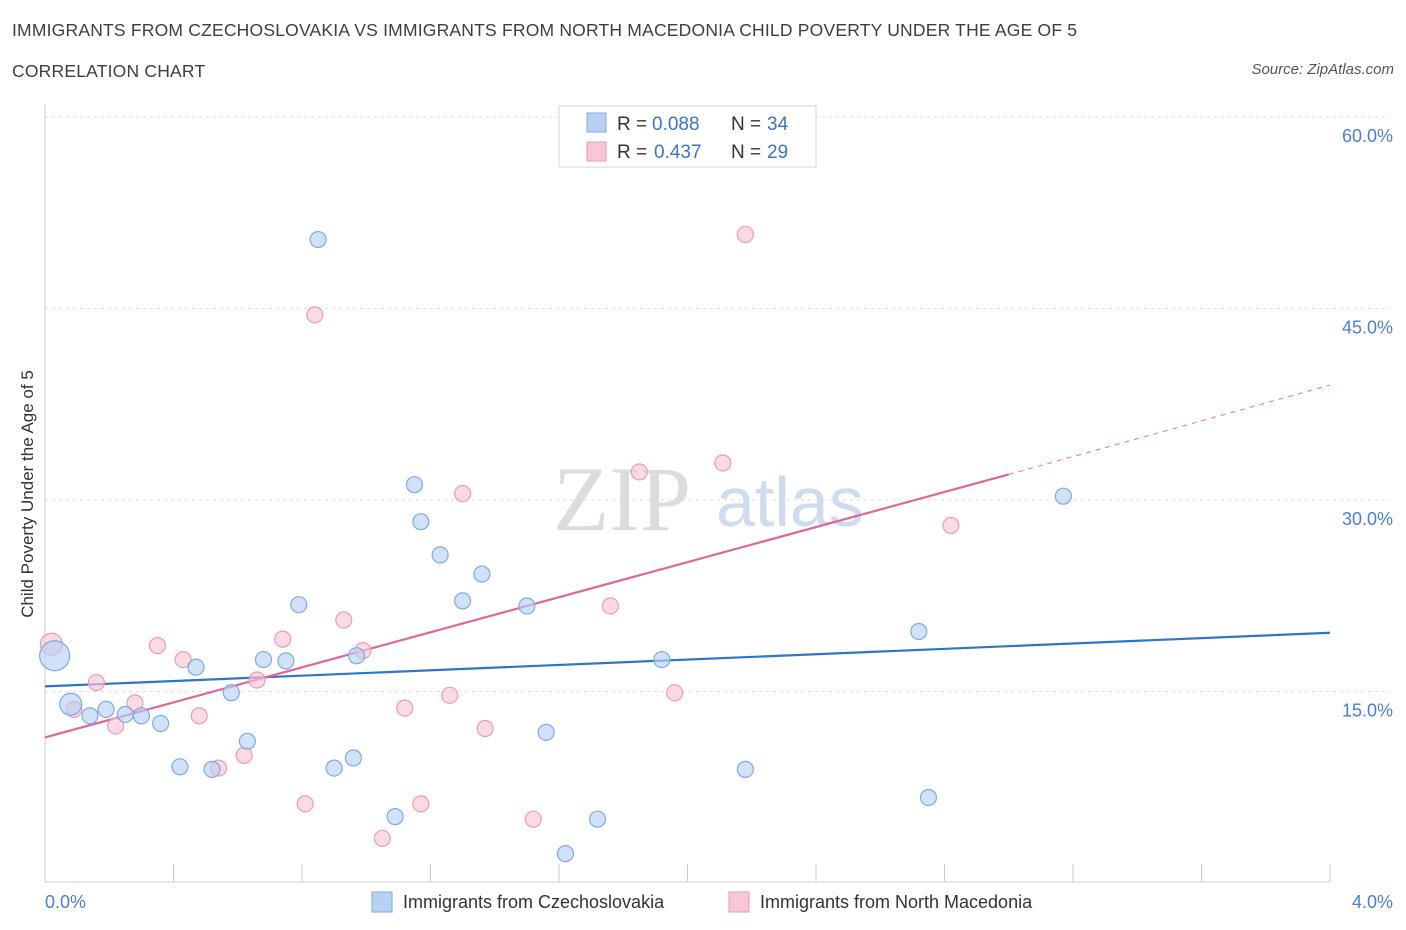 This screenshot has height=930, width=1406. Describe the element at coordinates (896, 902) in the screenshot. I see `series-label-north-macedonia: Immigrants from North Macedonia` at that location.